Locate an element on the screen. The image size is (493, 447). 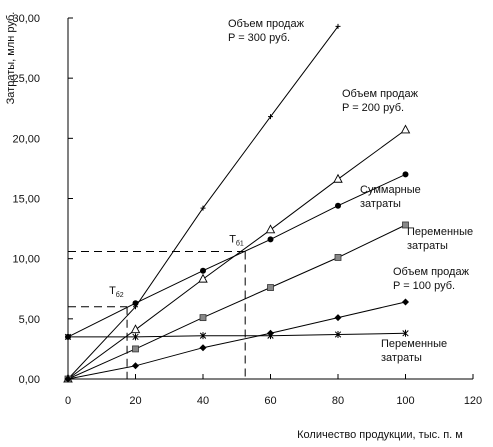
x-axis-title: Количество продукции, тыс. п. м is located at coordinates (380, 435).